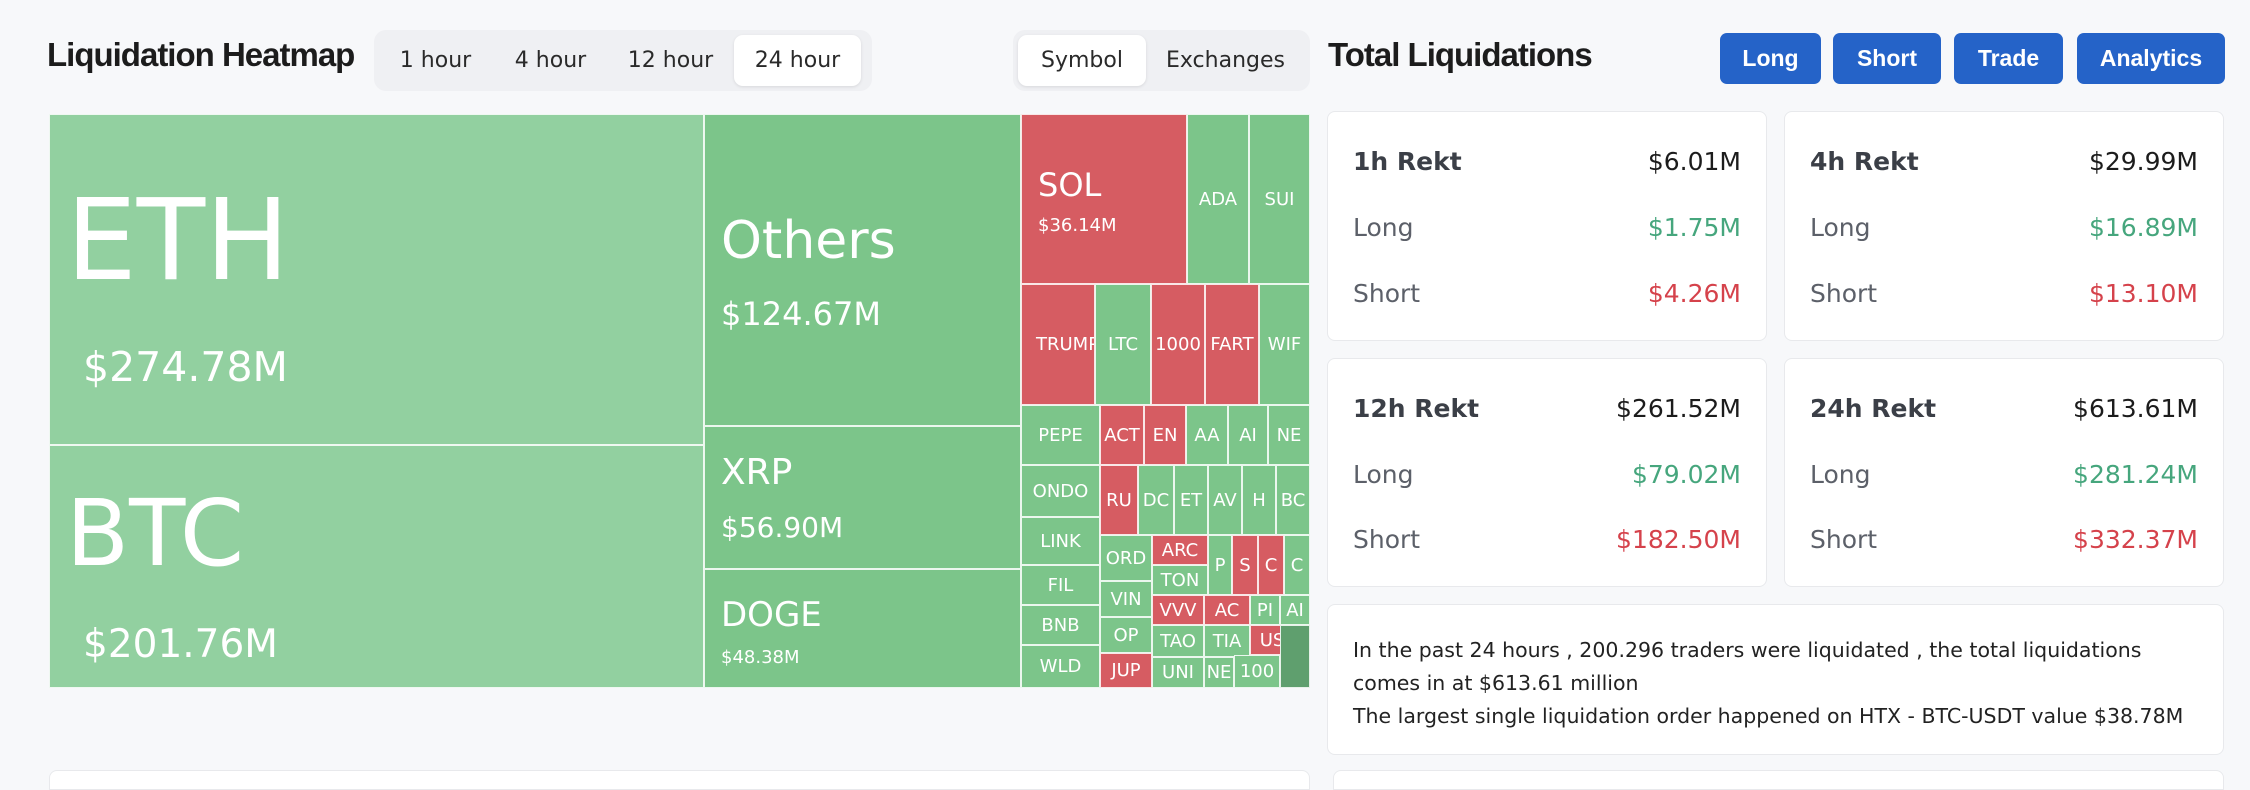 The height and width of the screenshot is (790, 2250). What do you see at coordinates (1060, 435) in the screenshot?
I see `treemap-cell: PEPE` at bounding box center [1060, 435].